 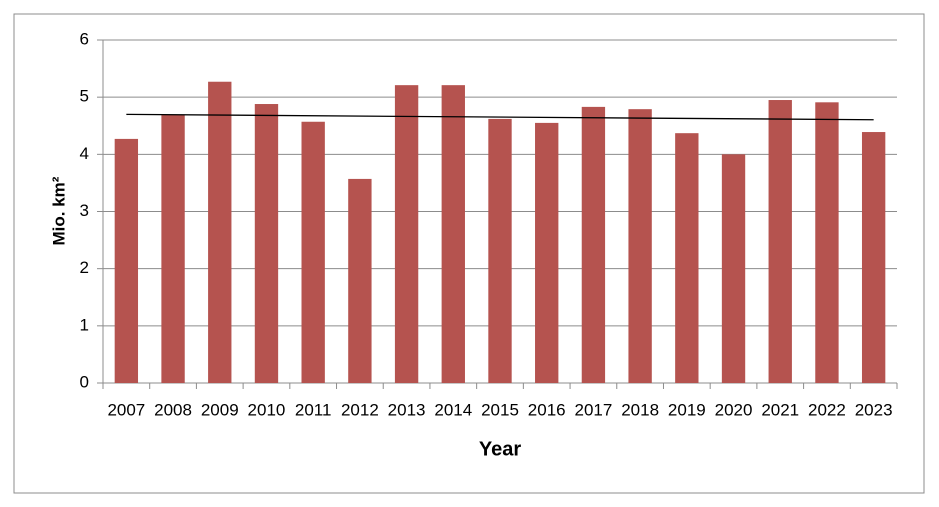 I want to click on y-axis-label: Mio. km², so click(x=58, y=210).